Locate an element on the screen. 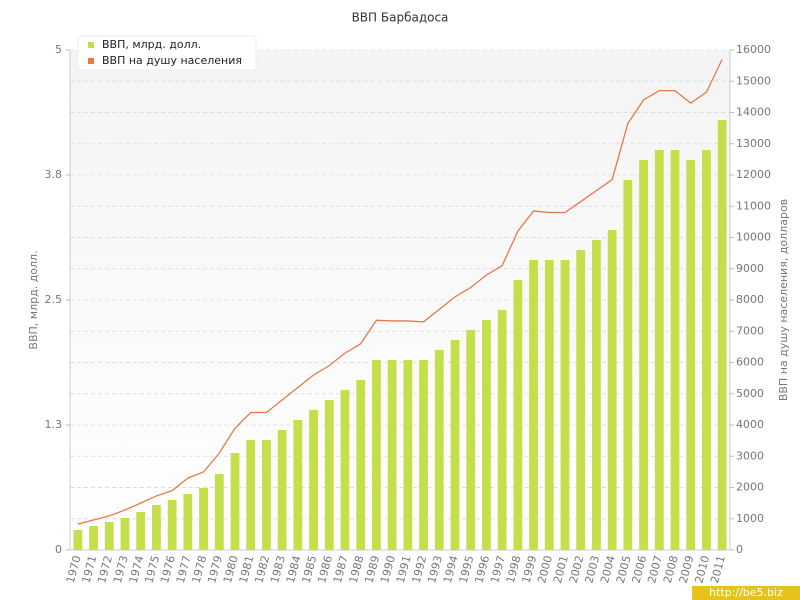  legend-label: ВВП, млрд. долл. is located at coordinates (151, 44).